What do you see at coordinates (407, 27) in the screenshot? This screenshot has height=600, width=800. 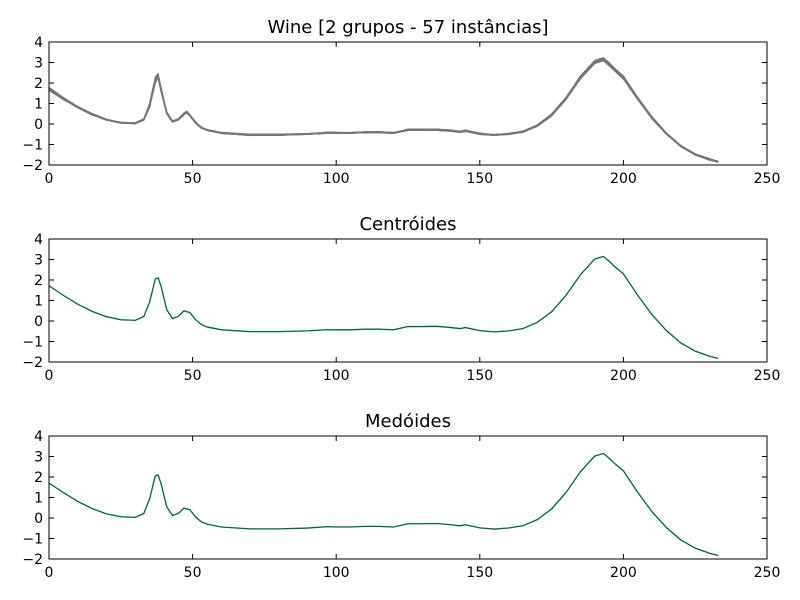 I see `chart-title: Wine [2 grupos - 57 instâncias]` at bounding box center [407, 27].